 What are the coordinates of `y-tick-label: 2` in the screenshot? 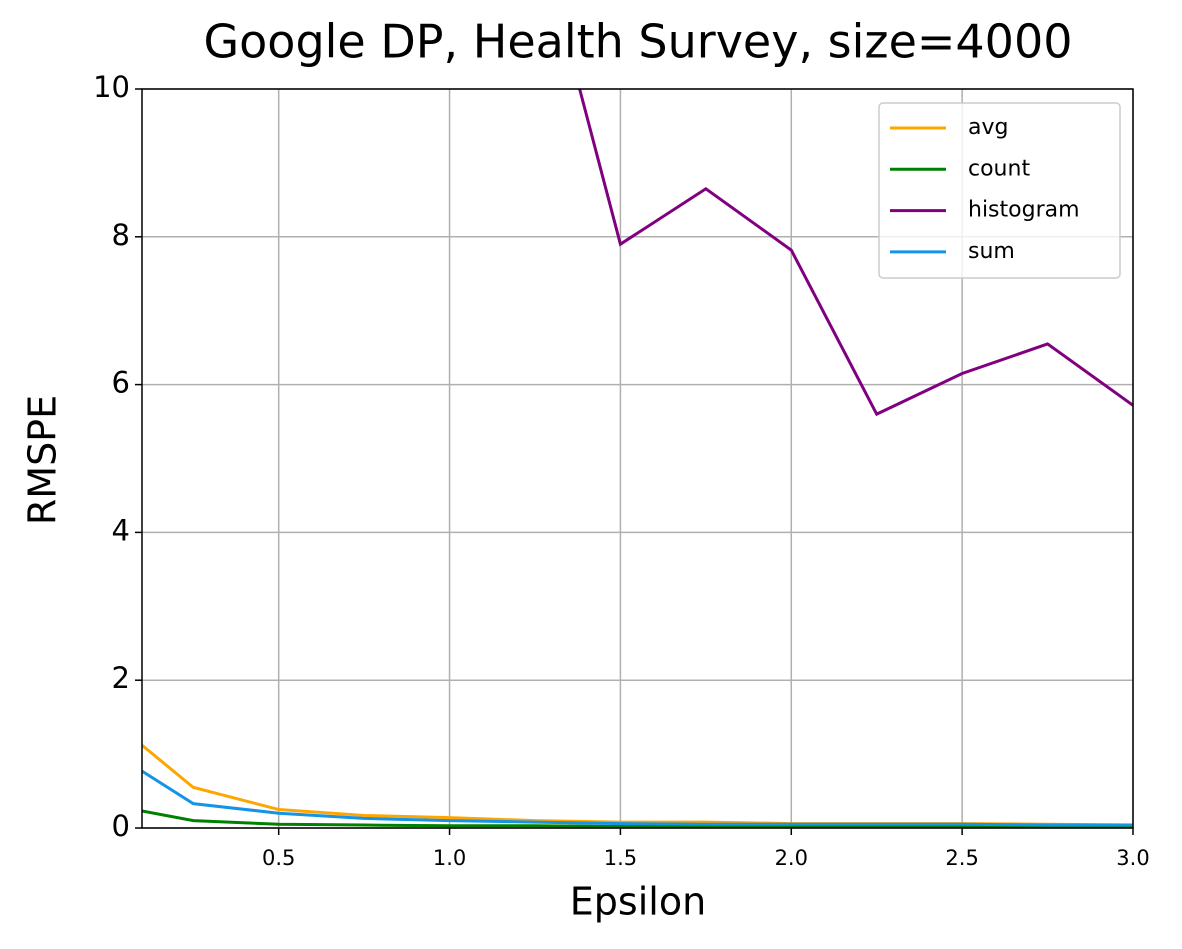 It's located at (121, 678).